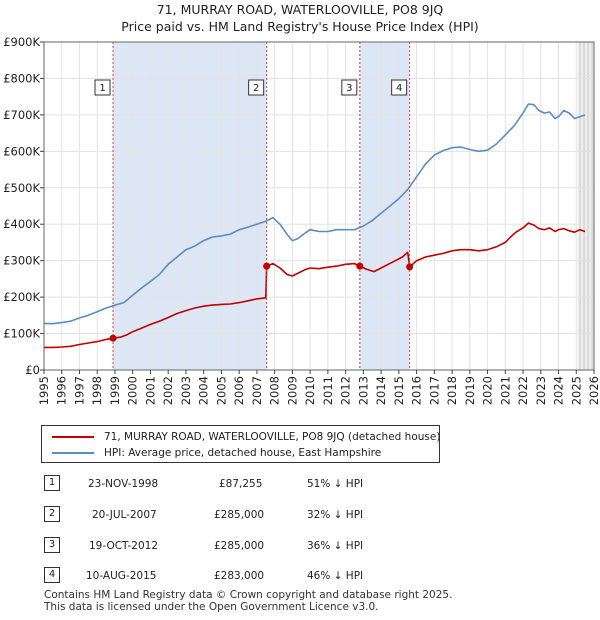 The image size is (600, 620). What do you see at coordinates (97, 390) in the screenshot?
I see `x-tick-label: 1998` at bounding box center [97, 390].